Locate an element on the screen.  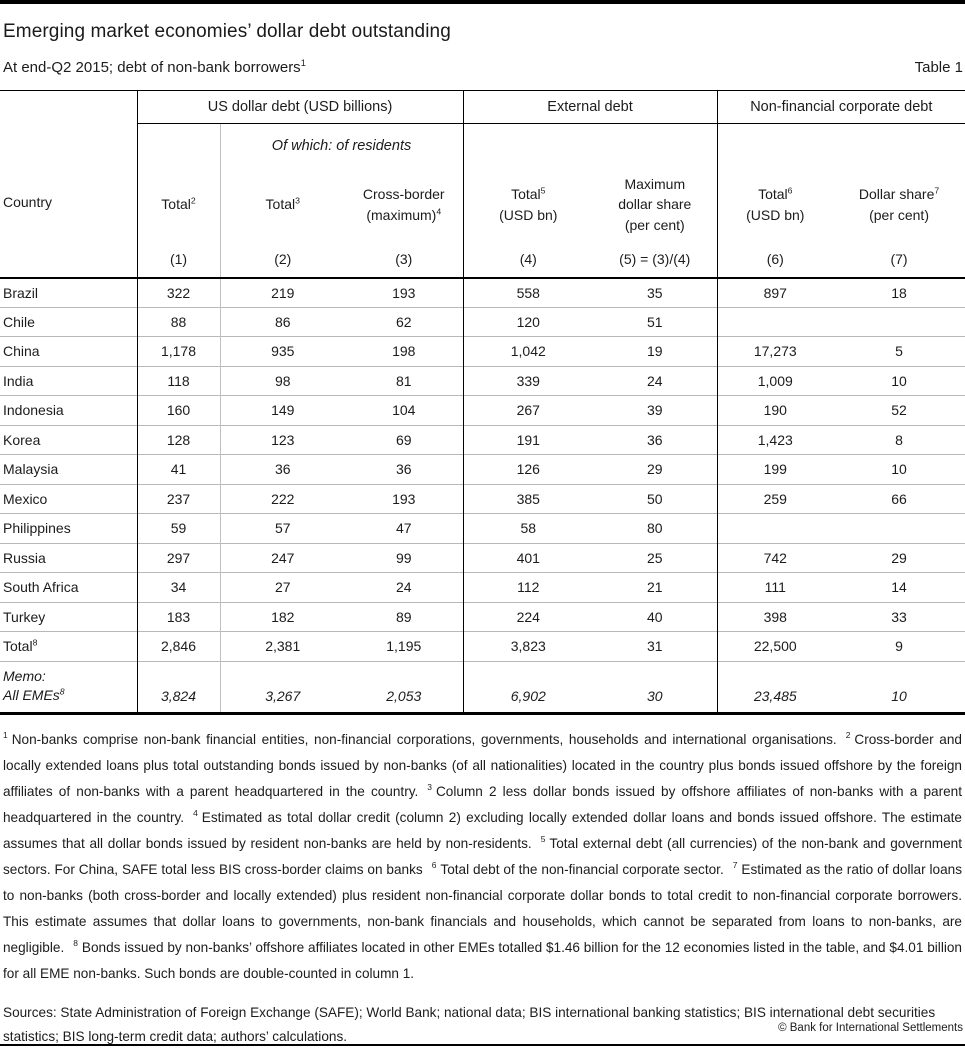
value-cell: 69 is located at coordinates (404, 439).